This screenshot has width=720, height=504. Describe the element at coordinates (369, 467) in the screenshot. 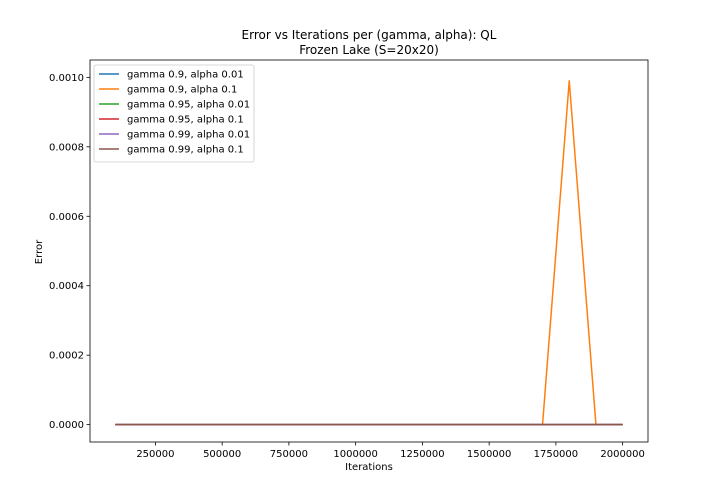

I see `x-axis-label: Iterations` at that location.